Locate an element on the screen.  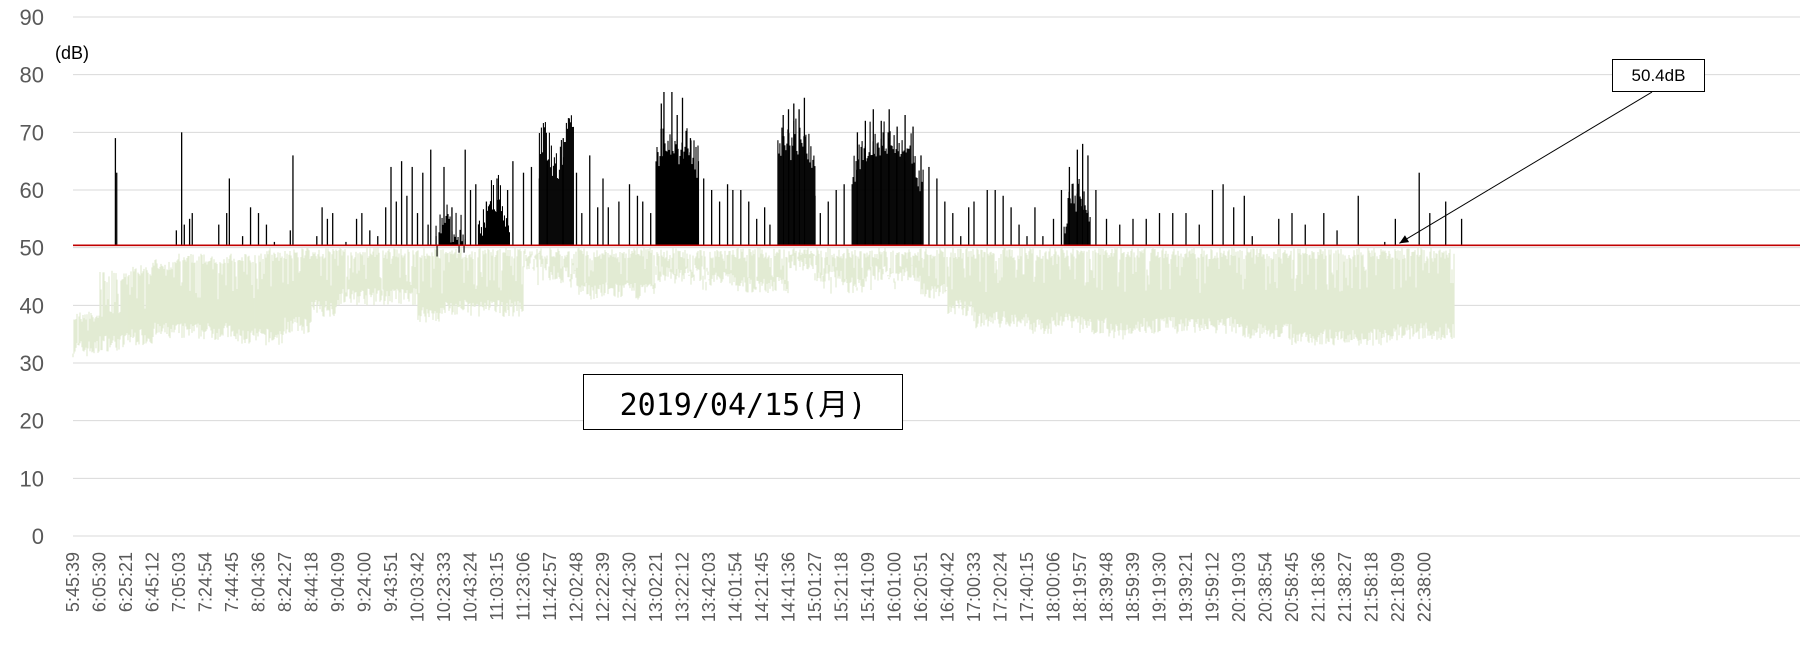
x-tick-label: 6:05:30 is located at coordinates (100, 582).